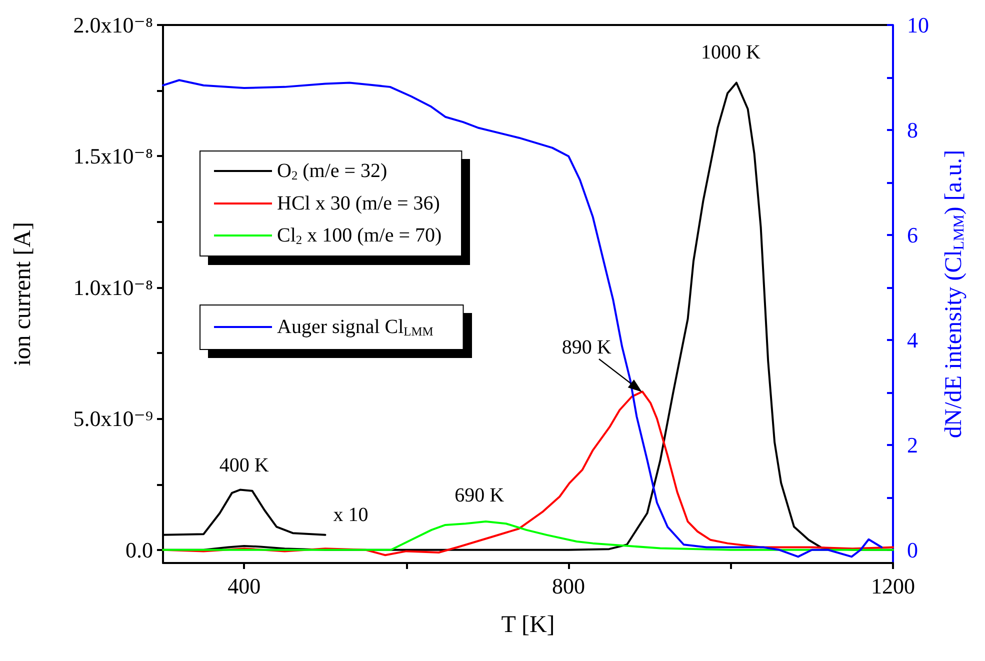 The height and width of the screenshot is (661, 985). Describe the element at coordinates (569, 586) in the screenshot. I see `x-tick-label: 800` at that location.